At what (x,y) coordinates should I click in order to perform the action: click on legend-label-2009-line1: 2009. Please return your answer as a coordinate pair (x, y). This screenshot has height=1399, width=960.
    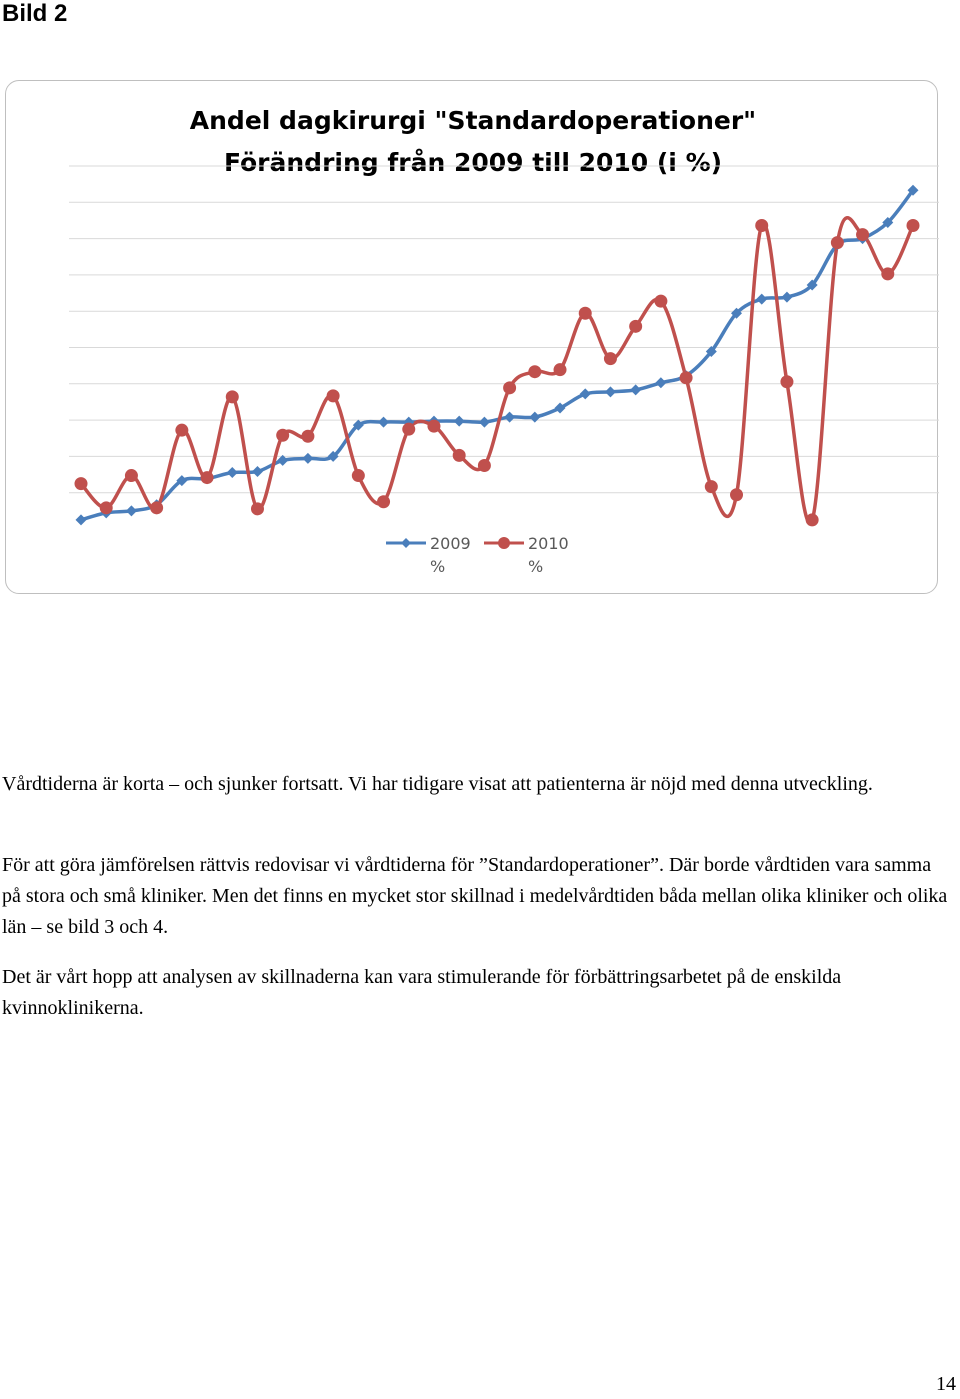
    Looking at the image, I should click on (450, 543).